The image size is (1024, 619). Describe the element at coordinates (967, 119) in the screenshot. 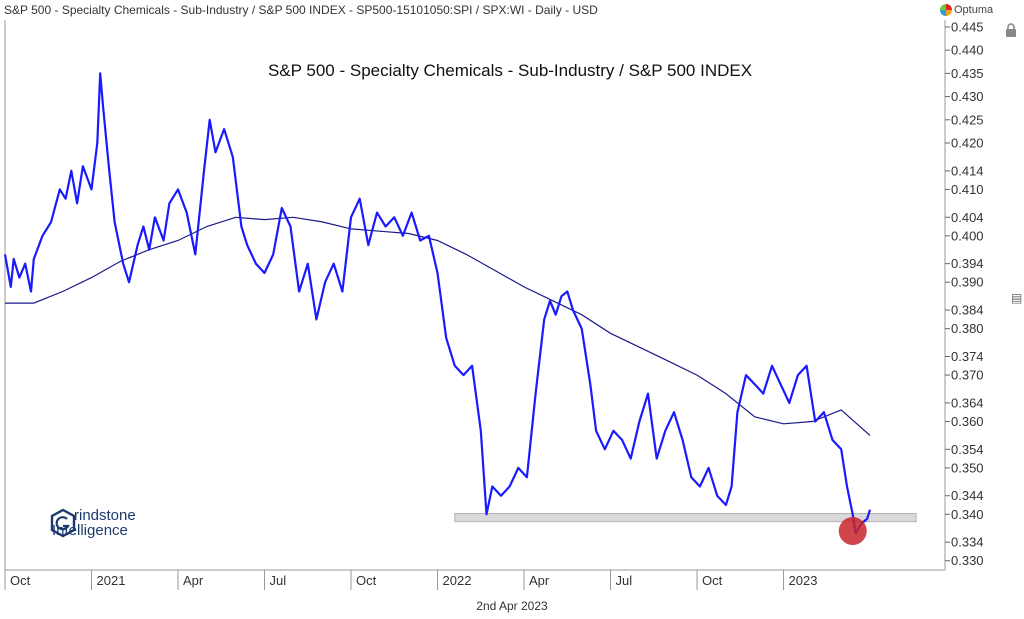

I see `y-tick-label: 0.425` at that location.